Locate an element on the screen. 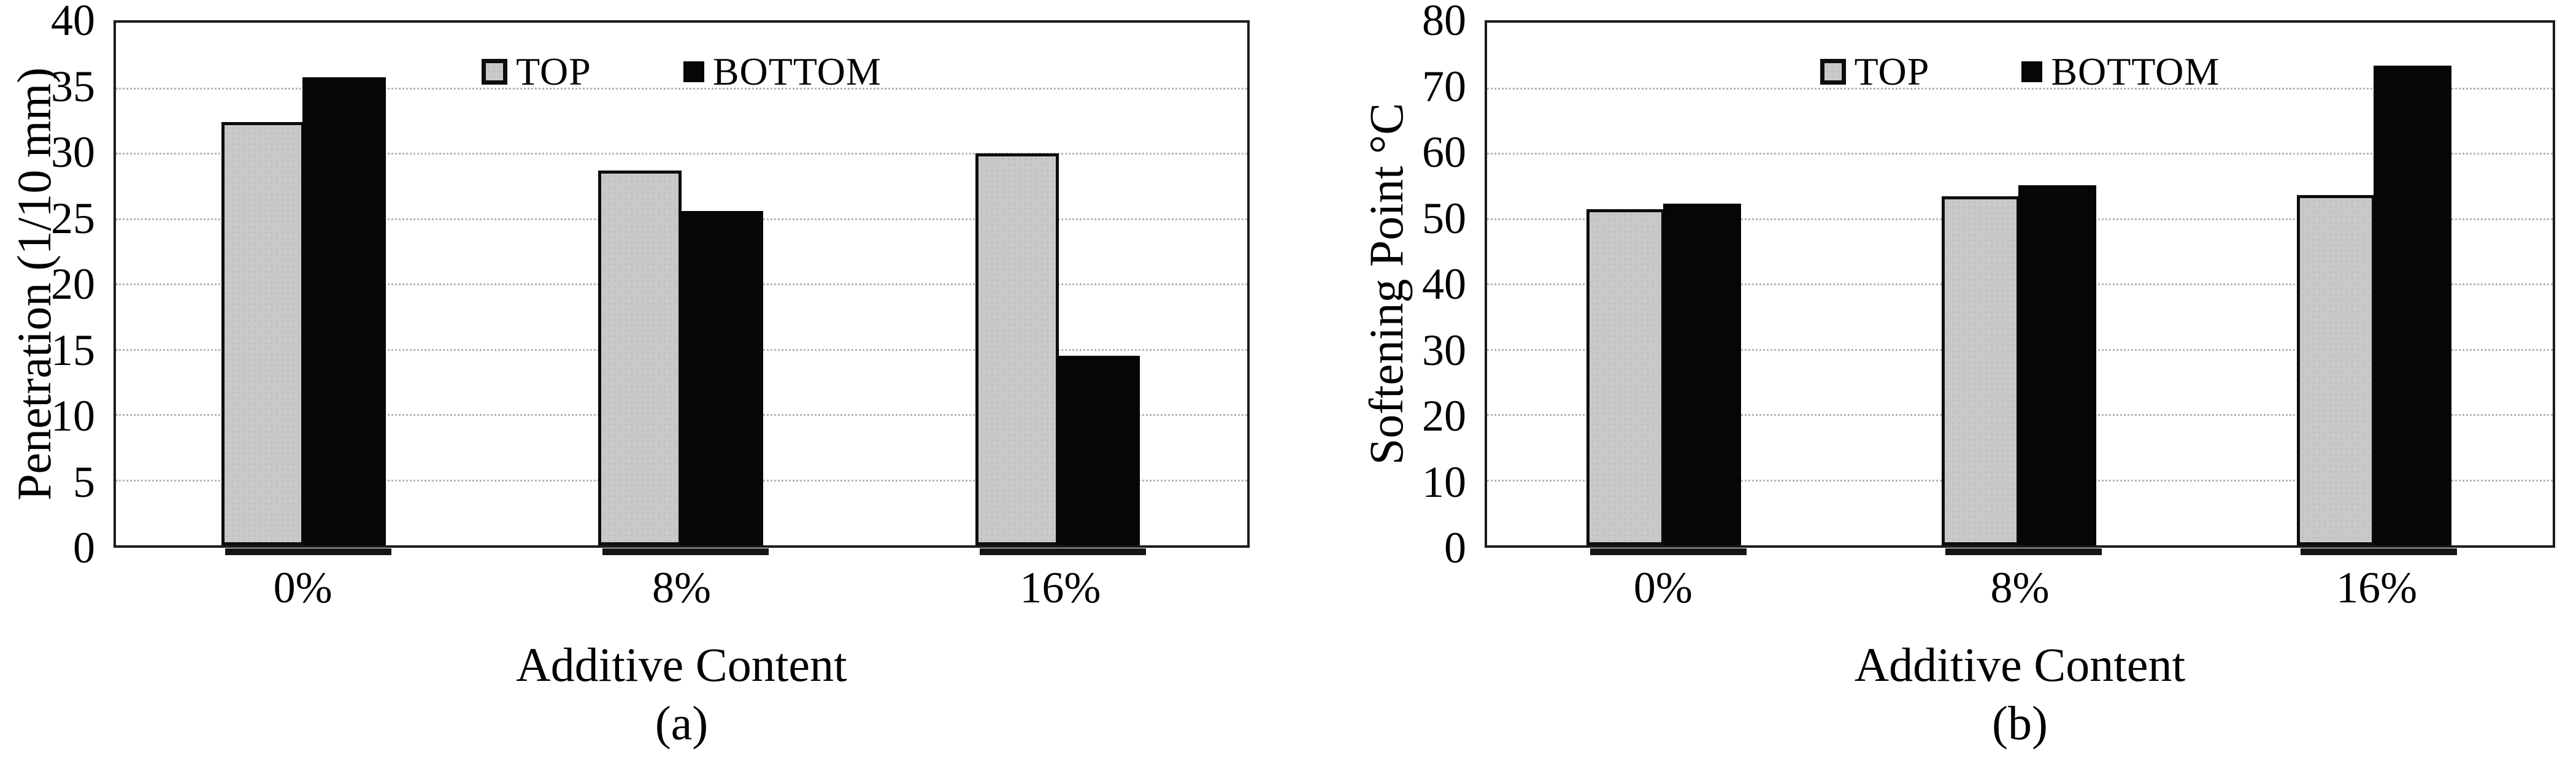 The image size is (2576, 760). y-tick-label-60: 60 is located at coordinates (1444, 152).